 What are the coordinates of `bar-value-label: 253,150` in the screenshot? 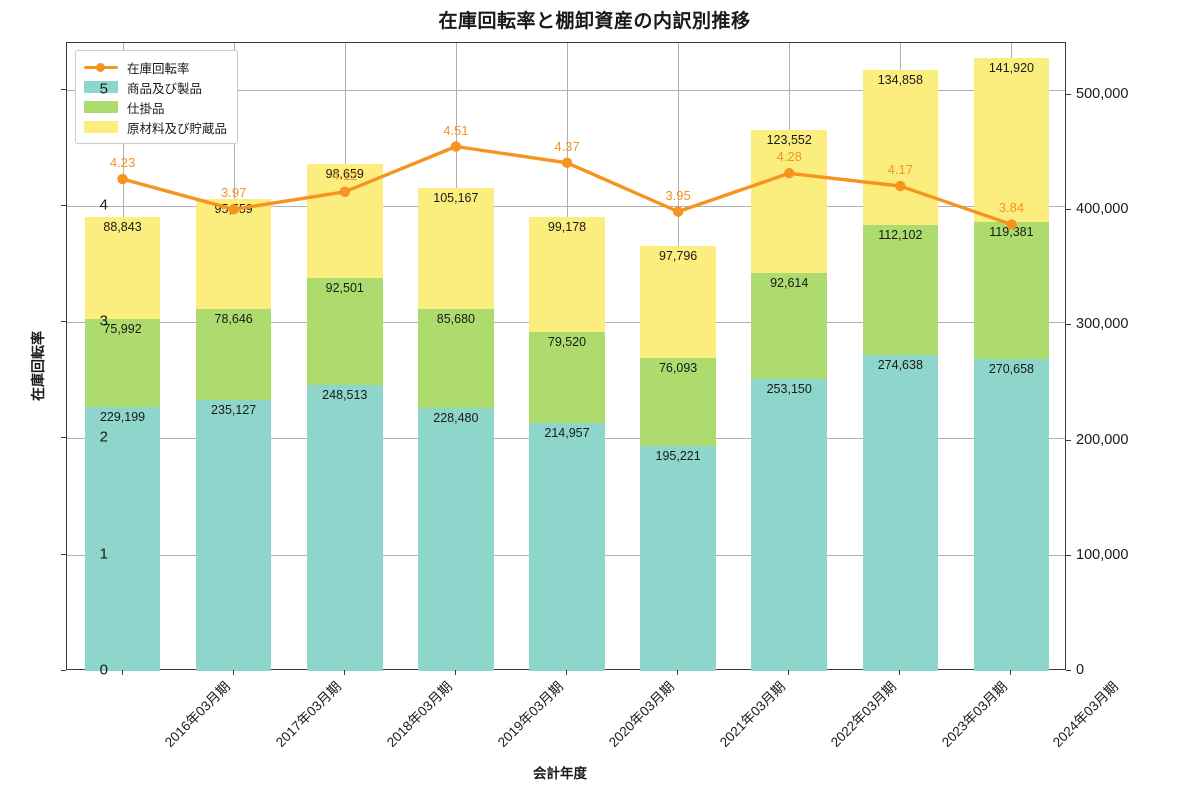 It's located at (789, 389).